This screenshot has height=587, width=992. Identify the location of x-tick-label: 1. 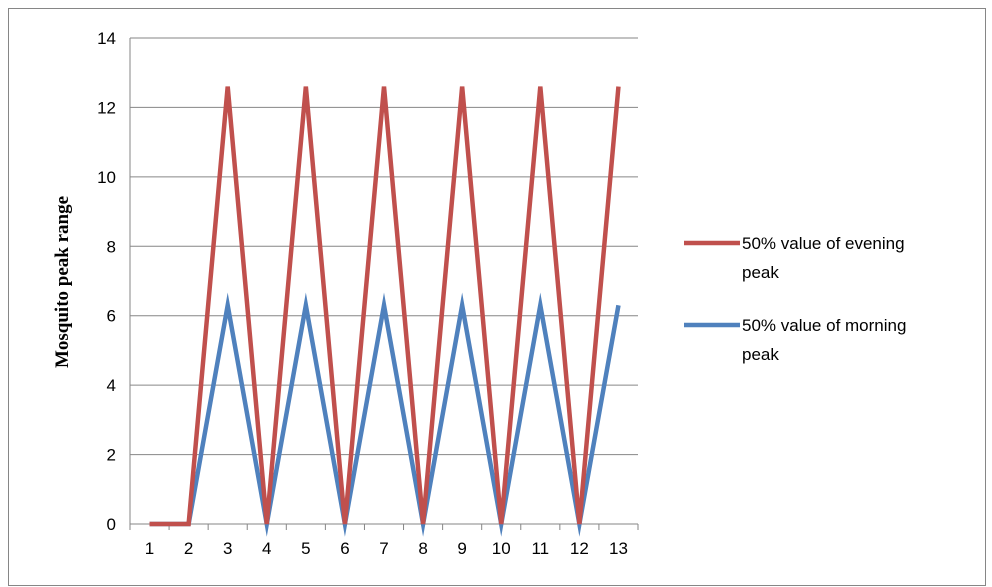
(149, 548).